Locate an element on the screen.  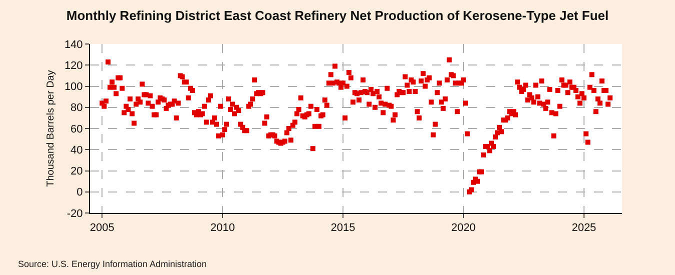
y-tick-label: 20 is located at coordinates (76, 172).